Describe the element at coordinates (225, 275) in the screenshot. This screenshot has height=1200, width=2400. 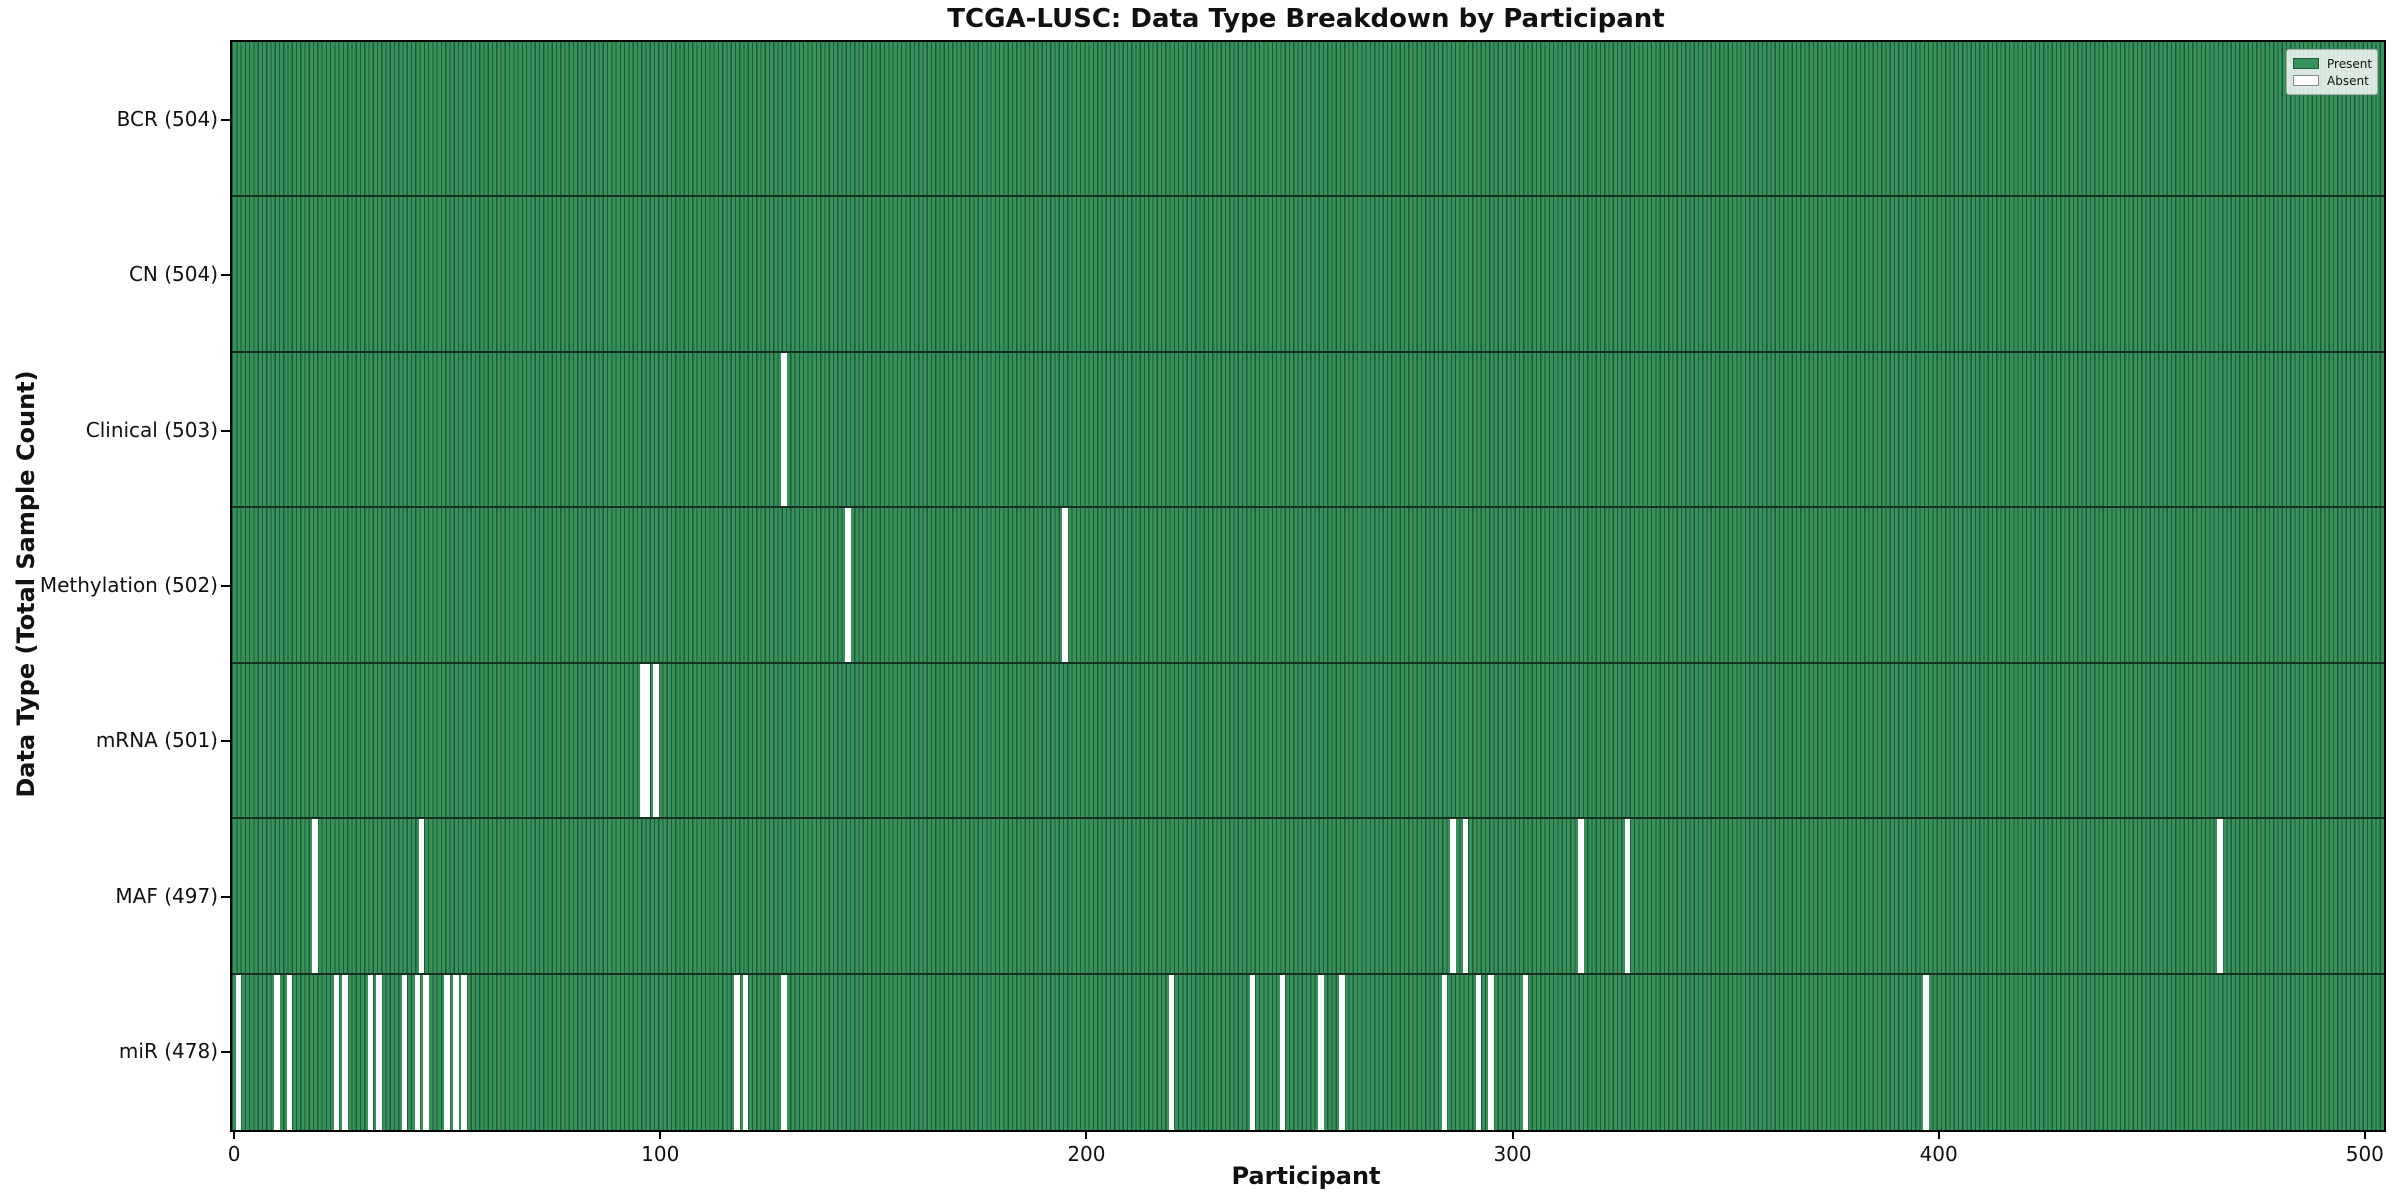
I see `y-tick-mark-cn` at that location.